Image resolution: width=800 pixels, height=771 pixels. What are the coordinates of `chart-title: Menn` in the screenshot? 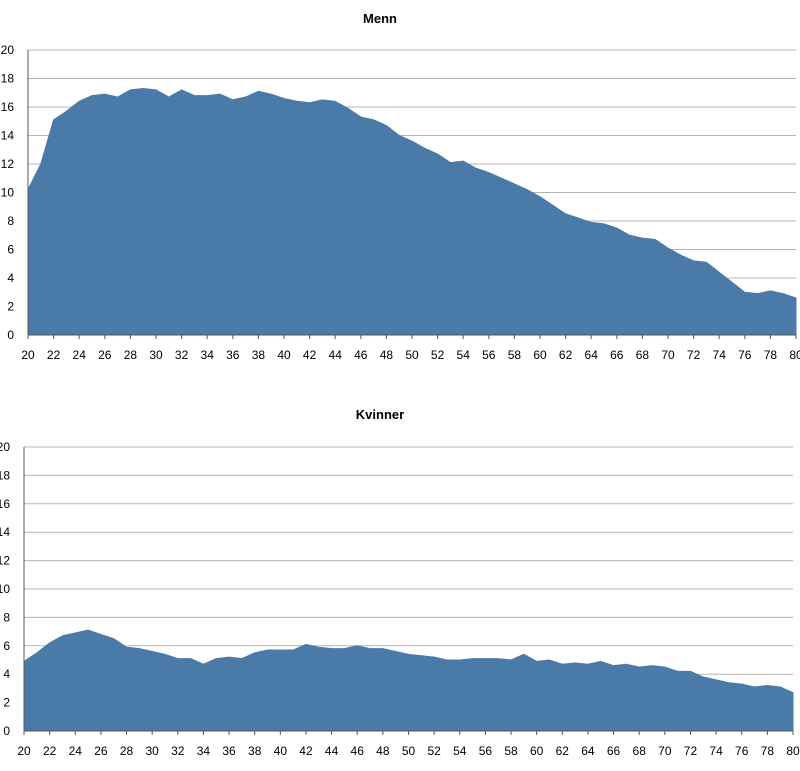 It's located at (380, 18).